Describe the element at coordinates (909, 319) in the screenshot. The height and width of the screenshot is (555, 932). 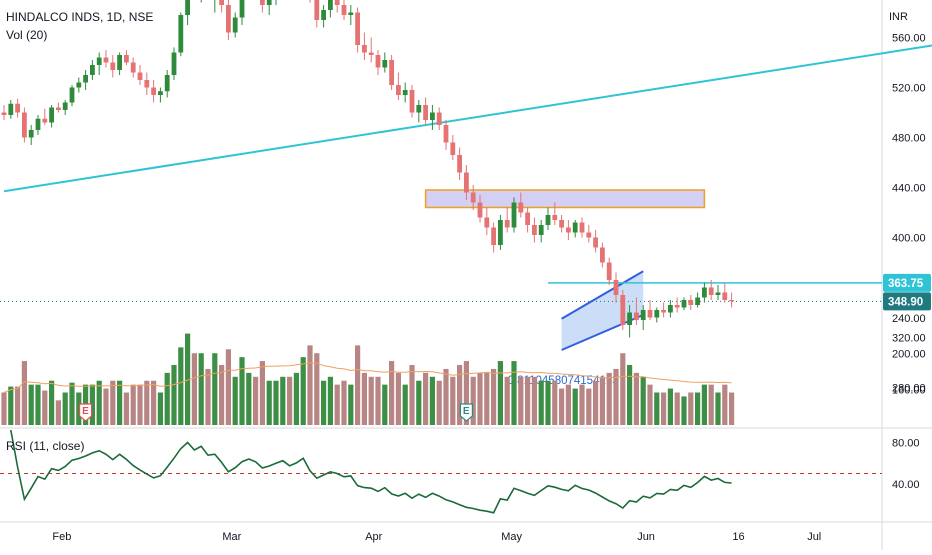
I see `volume-tick-label: 240.00` at that location.